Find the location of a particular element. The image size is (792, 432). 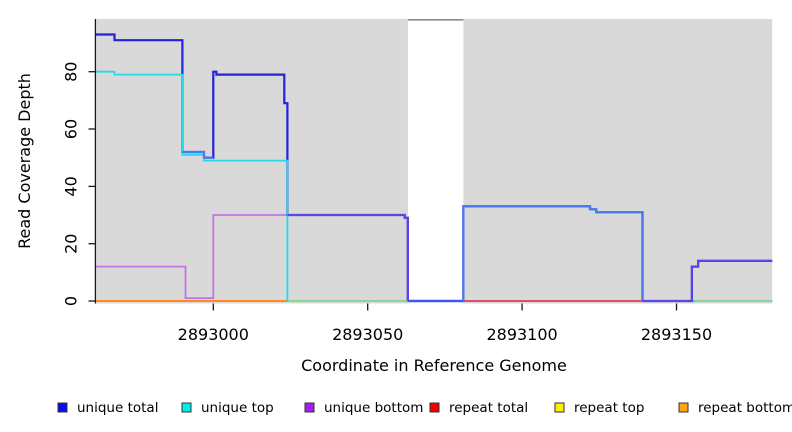

legend-swatch-repeat-top is located at coordinates (559, 407).